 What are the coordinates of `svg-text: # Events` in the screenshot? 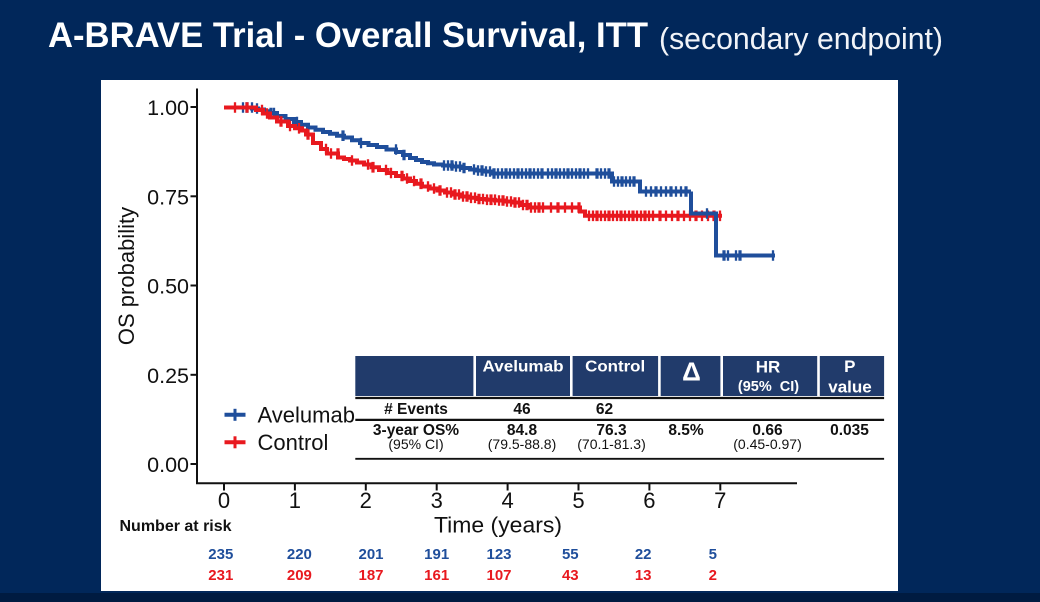 It's located at (416, 409).